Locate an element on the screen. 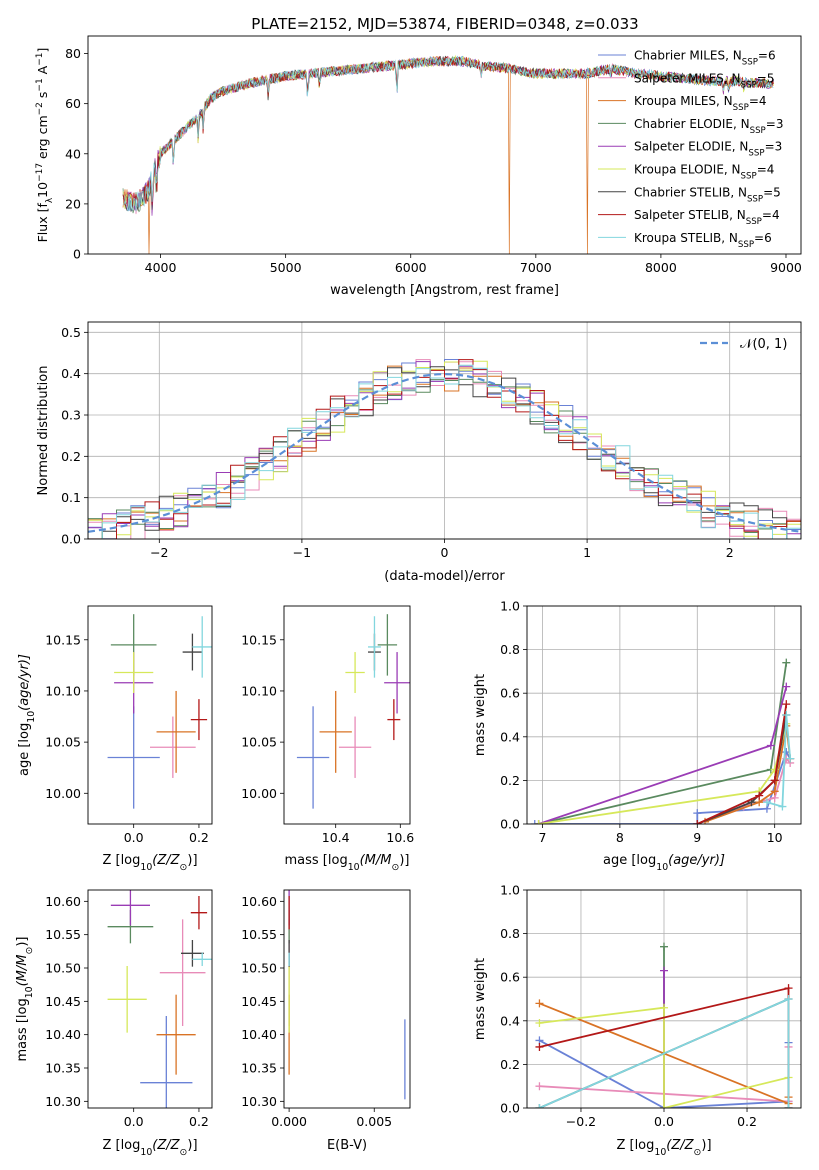  y-tick-label: 80 is located at coordinates (73, 53).